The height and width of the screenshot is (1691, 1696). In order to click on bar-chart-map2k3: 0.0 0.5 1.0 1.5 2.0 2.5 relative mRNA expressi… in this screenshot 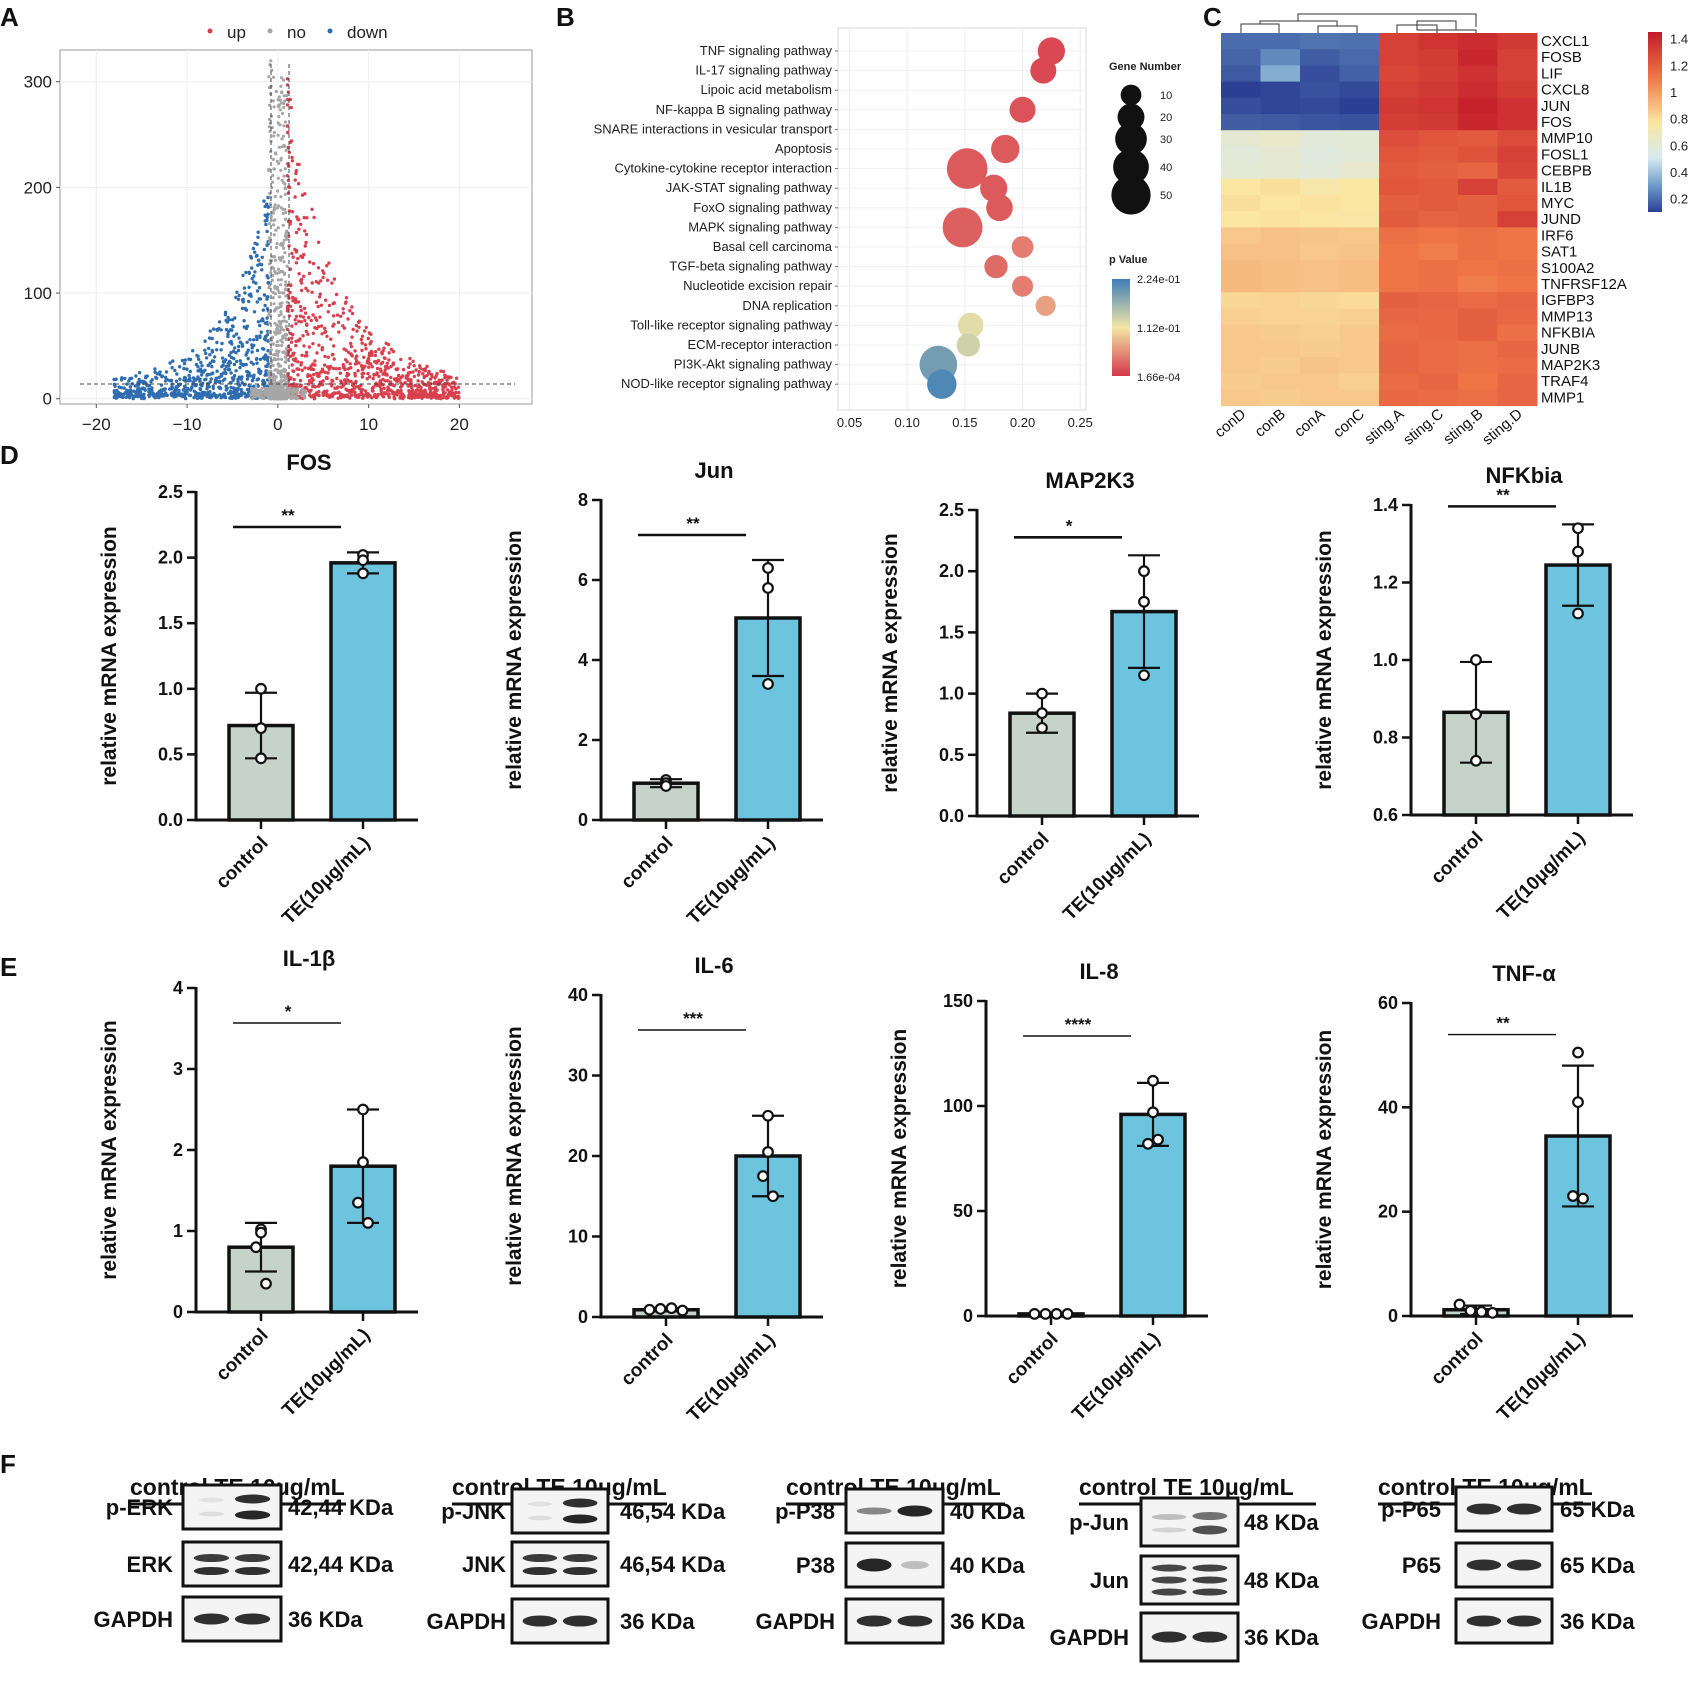, I will do `click(1039, 696)`.